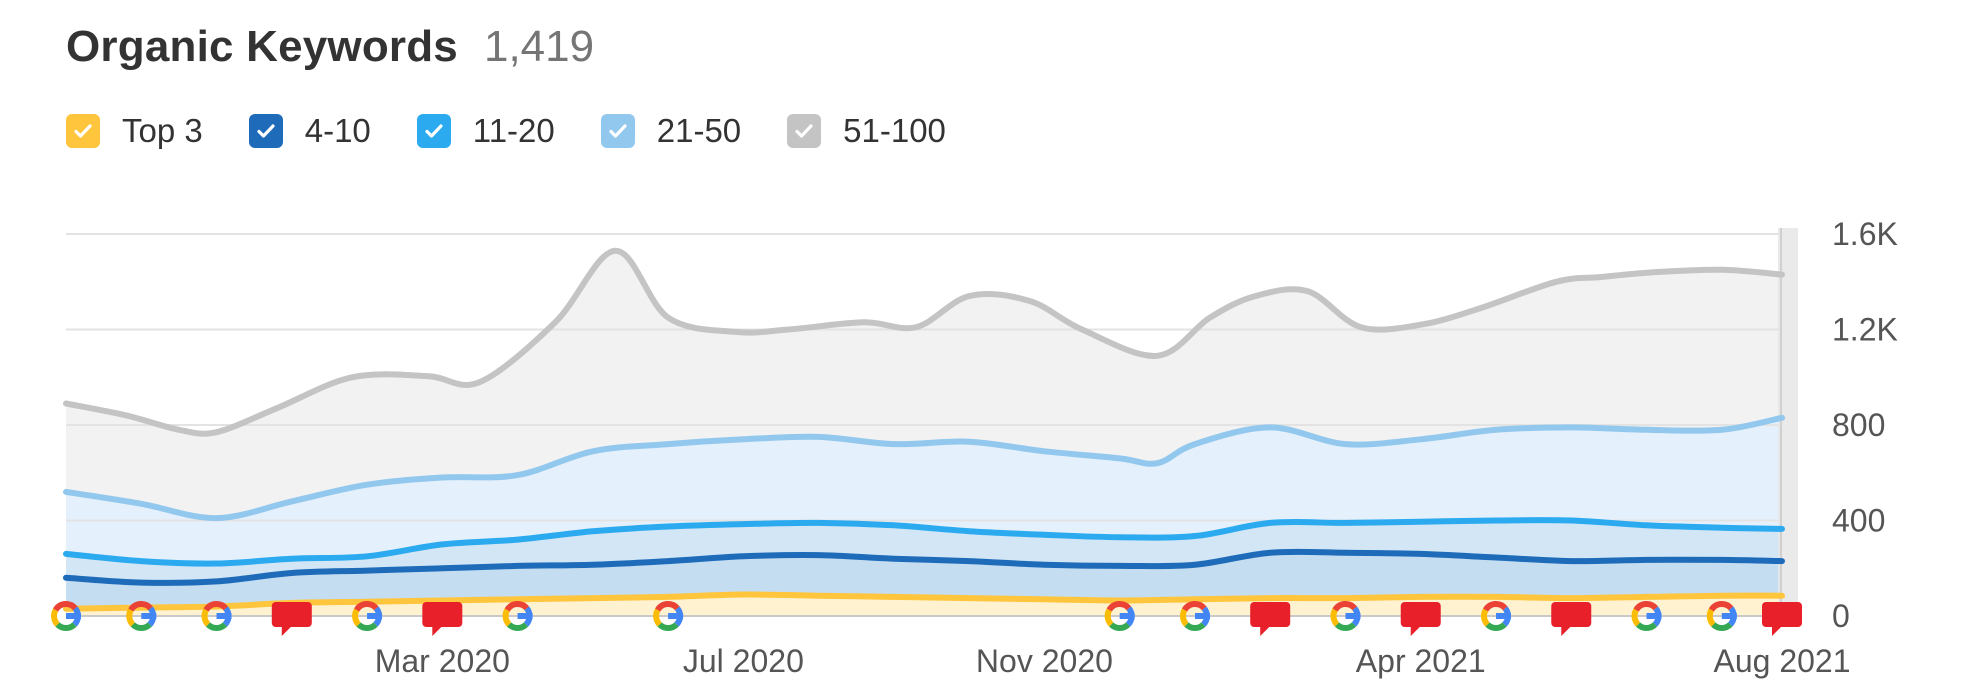 The height and width of the screenshot is (700, 1972). I want to click on legend: Top 3 4-10 11-20 21-50 51-100, so click(529, 131).